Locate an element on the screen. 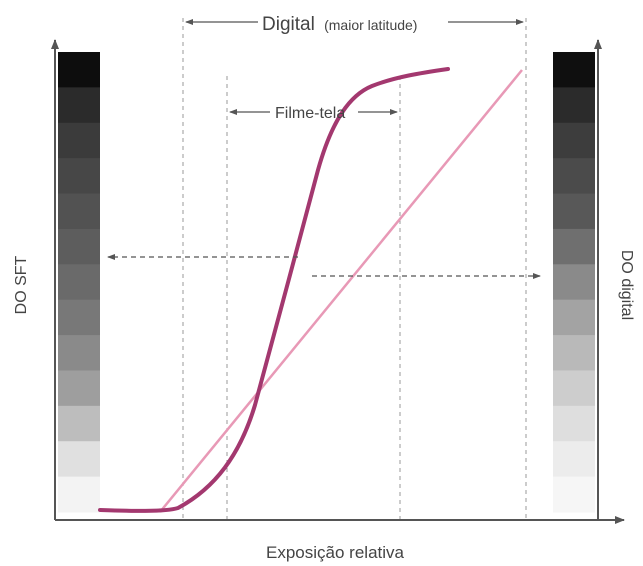  film-label: Filme-tela is located at coordinates (310, 113).